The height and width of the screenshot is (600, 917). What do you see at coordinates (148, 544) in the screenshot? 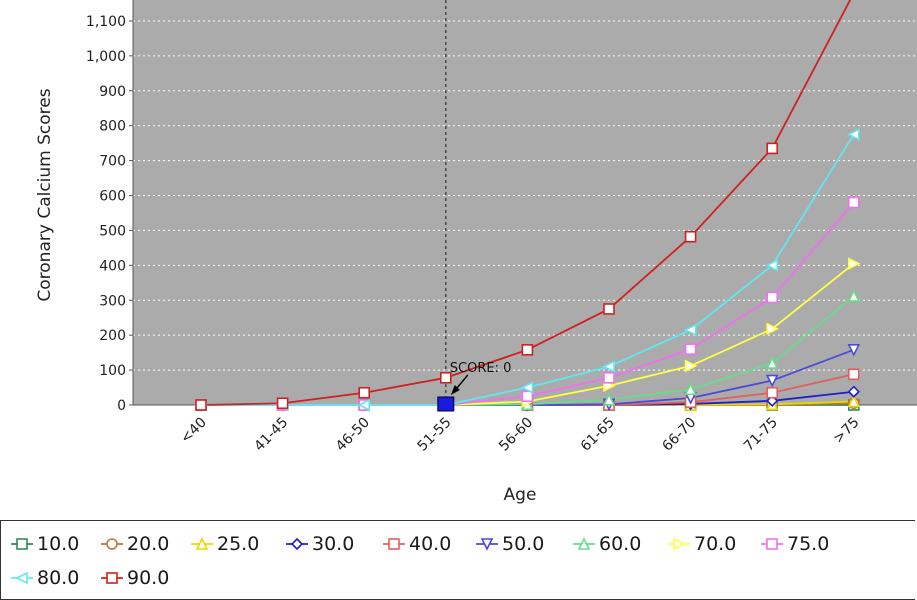
I see `legend-label: 20.0` at bounding box center [148, 544].